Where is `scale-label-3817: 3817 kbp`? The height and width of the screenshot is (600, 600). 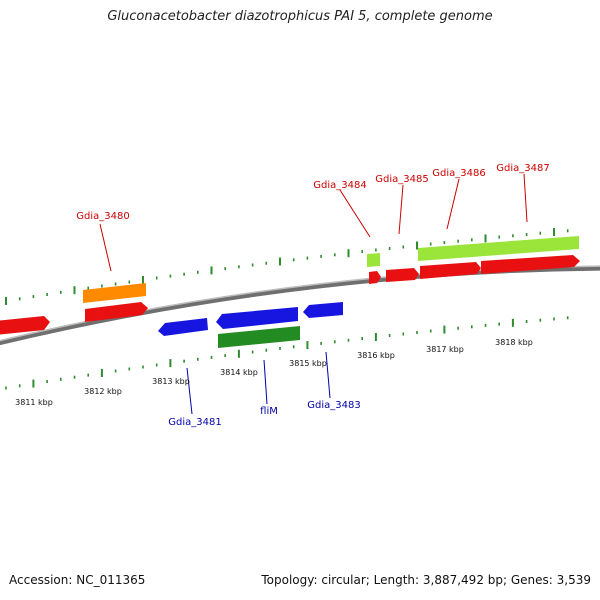 scale-label-3817: 3817 kbp is located at coordinates (445, 349).